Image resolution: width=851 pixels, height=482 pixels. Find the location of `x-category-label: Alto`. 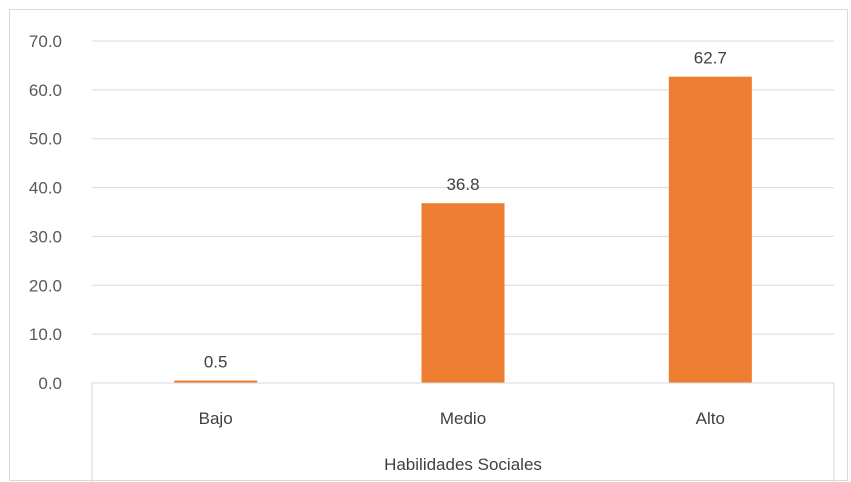

x-category-label: Alto is located at coordinates (710, 418).